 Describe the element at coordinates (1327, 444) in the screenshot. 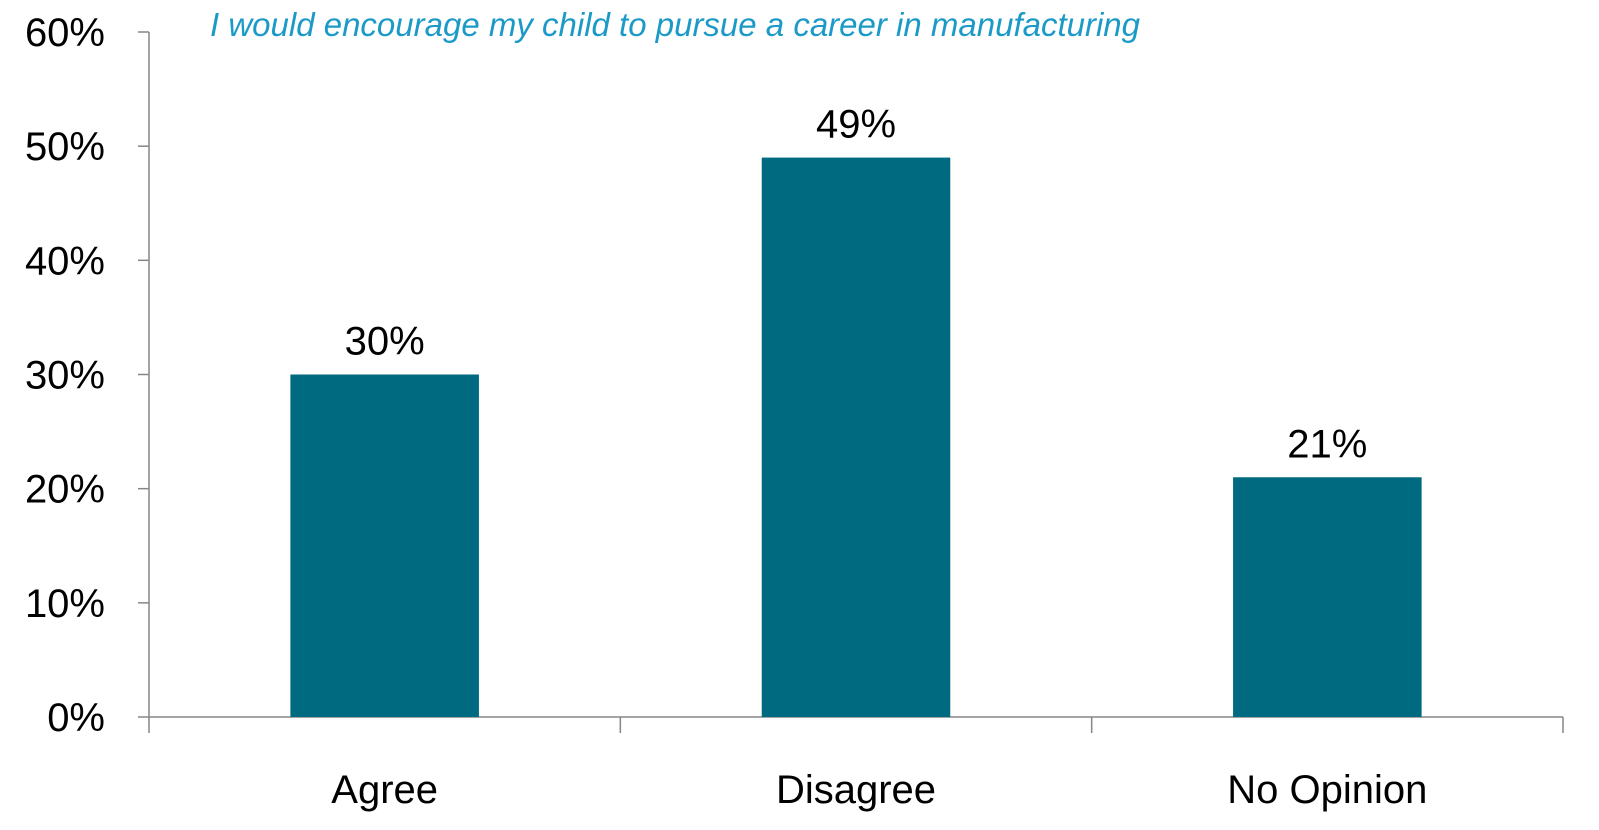

I see `data-label: 21%` at that location.